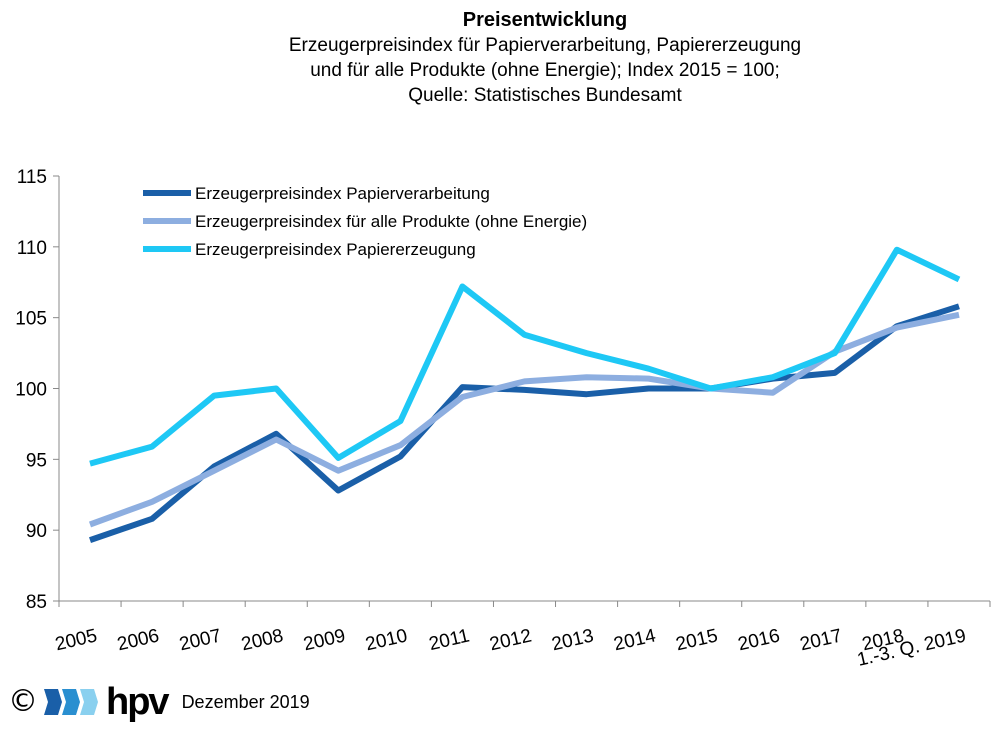 The height and width of the screenshot is (736, 1005). What do you see at coordinates (697, 640) in the screenshot?
I see `x-tick-label: 2015` at bounding box center [697, 640].